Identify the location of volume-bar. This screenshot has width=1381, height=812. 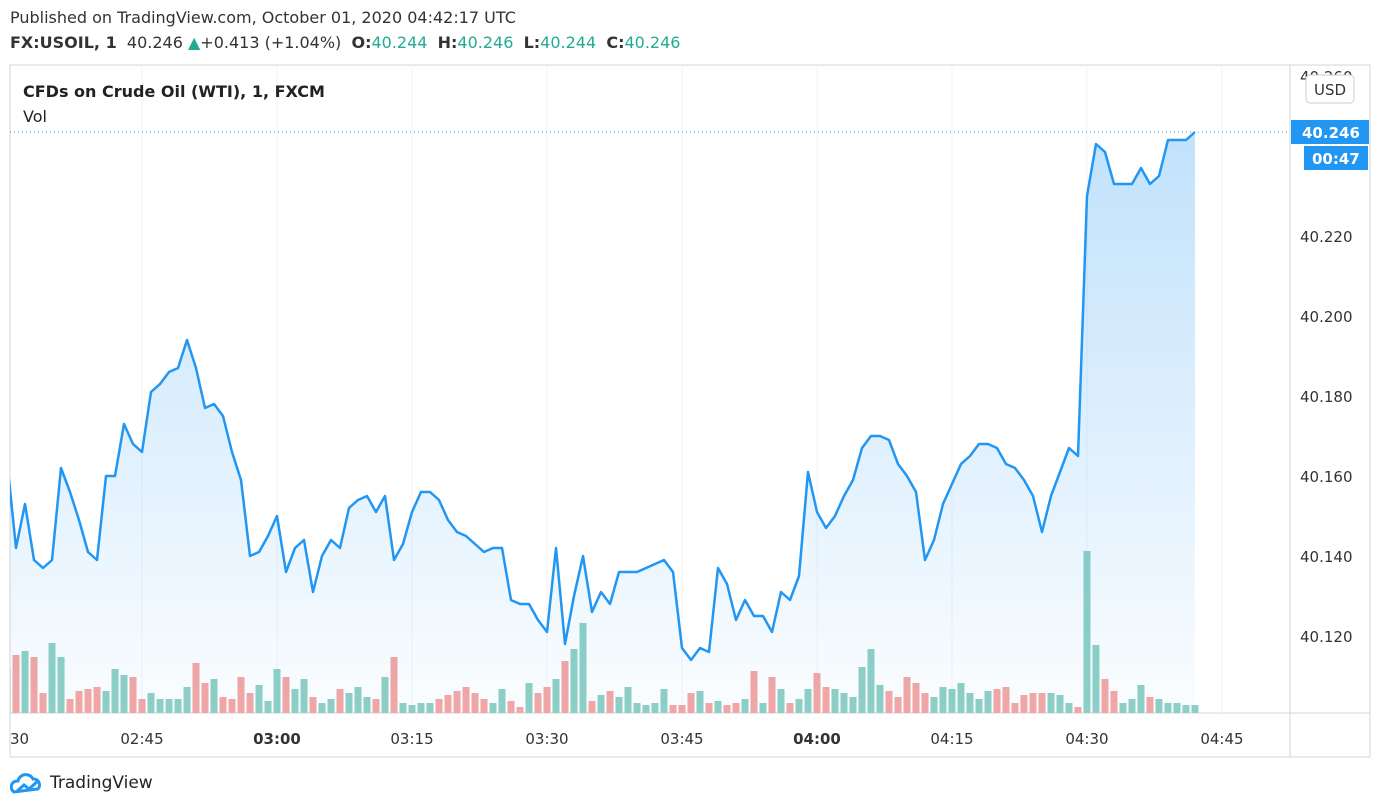
(10, 691).